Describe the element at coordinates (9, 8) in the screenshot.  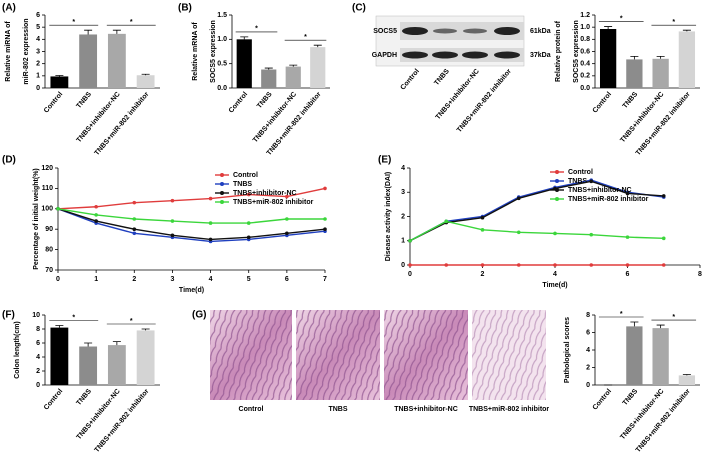
I see `panel-label: (A)` at that location.